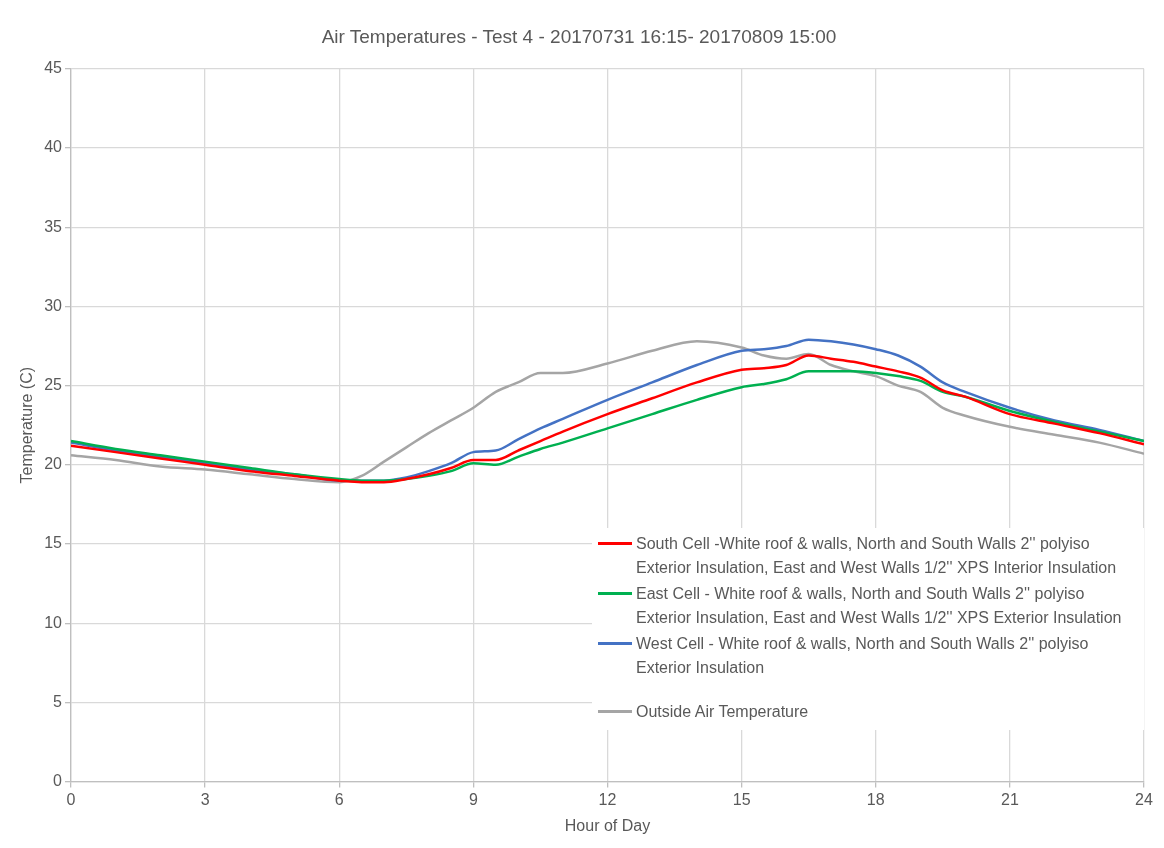 The image size is (1164, 848). Describe the element at coordinates (339, 799) in the screenshot. I see `x-tick-label: 6` at that location.